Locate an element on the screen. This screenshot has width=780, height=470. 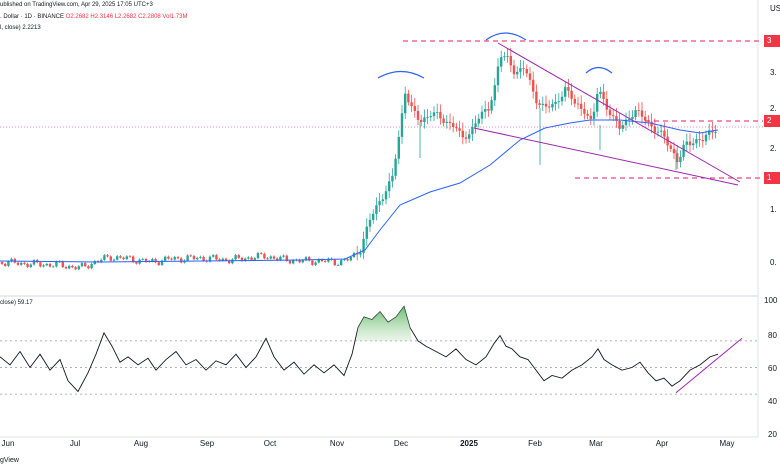
wedge-lower-line is located at coordinates (606, 156).